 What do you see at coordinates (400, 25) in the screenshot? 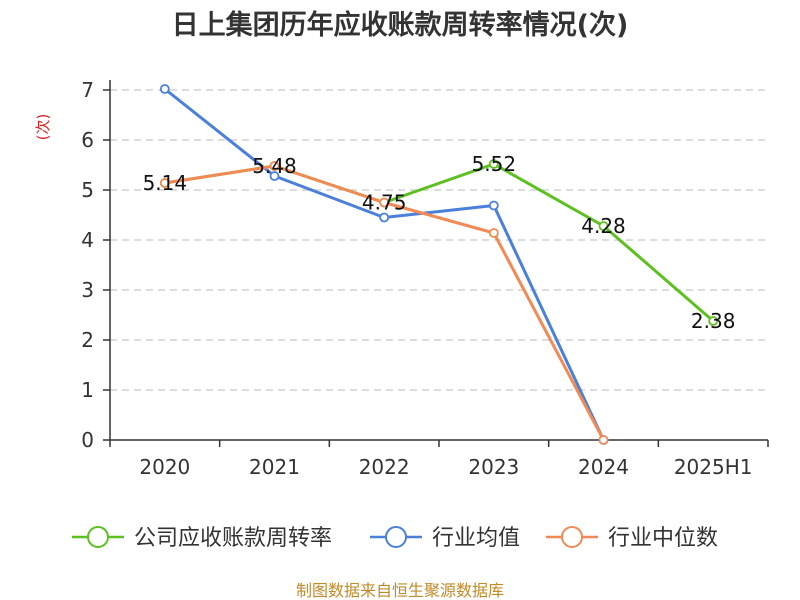
I see `chart-title: 日上集团历年应收账款周转率情况(次)` at bounding box center [400, 25].